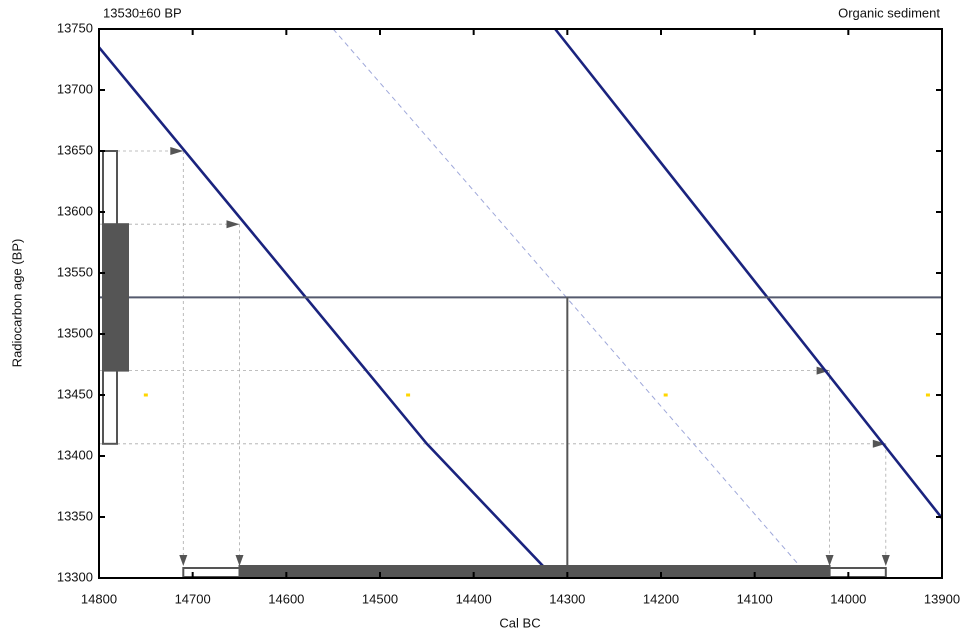 The width and height of the screenshot is (974, 644). What do you see at coordinates (75, 393) in the screenshot?
I see `y-tick-label: 13450` at bounding box center [75, 393].